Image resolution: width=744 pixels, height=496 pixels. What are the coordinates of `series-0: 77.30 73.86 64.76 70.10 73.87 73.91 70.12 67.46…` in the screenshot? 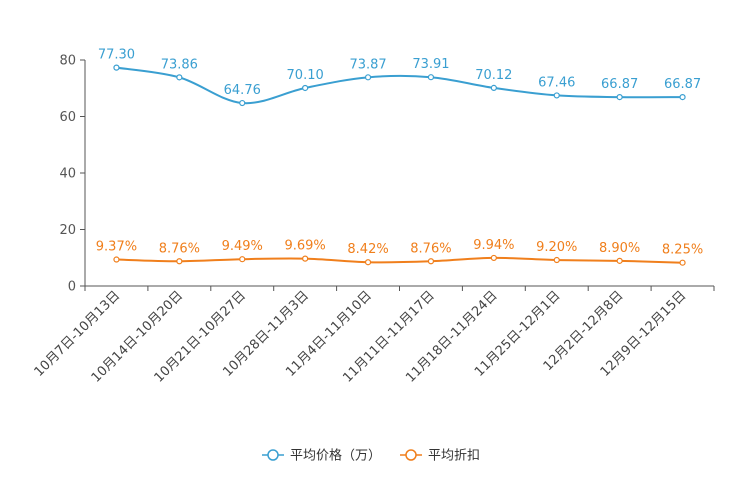 It's located at (399, 77).